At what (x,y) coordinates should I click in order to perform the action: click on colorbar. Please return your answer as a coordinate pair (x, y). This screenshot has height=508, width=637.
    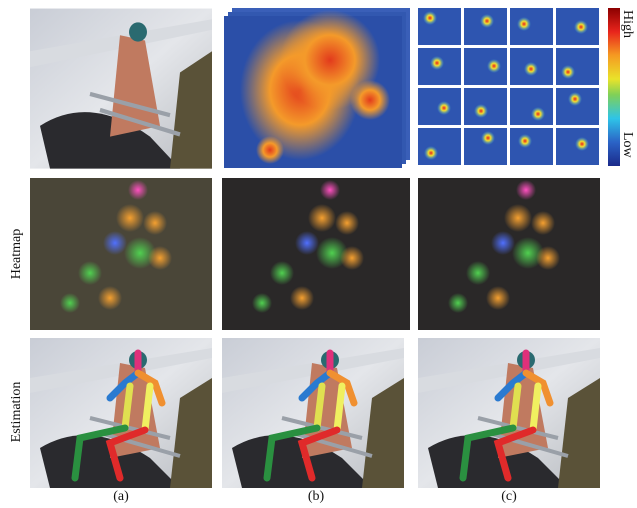
    Looking at the image, I should click on (614, 87).